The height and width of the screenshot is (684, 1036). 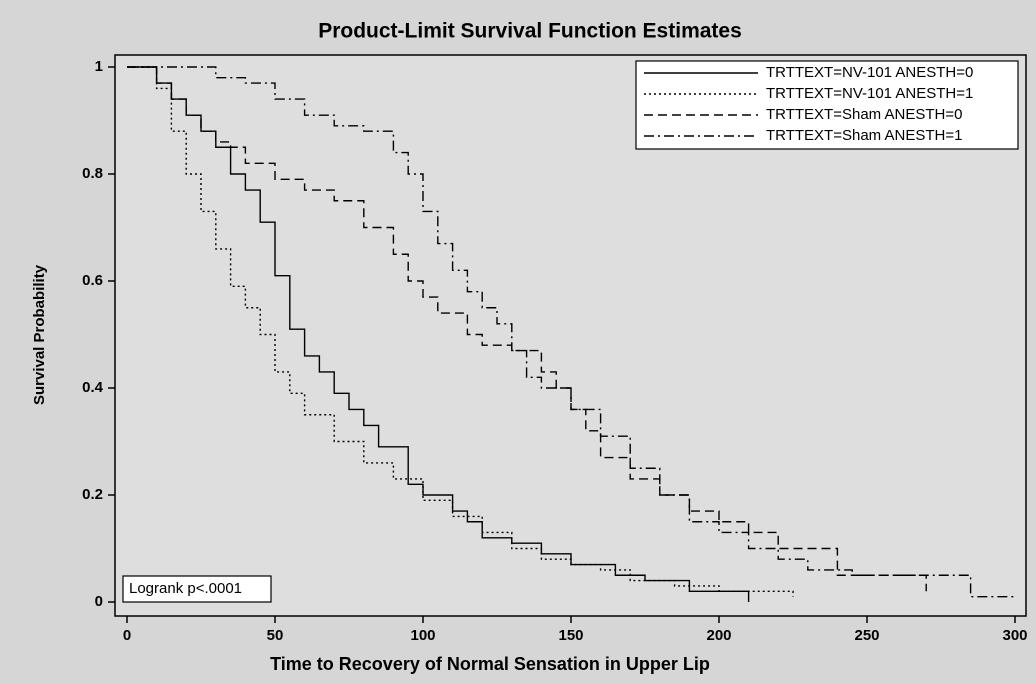 I want to click on x-tick-label: 200, so click(x=718, y=635).